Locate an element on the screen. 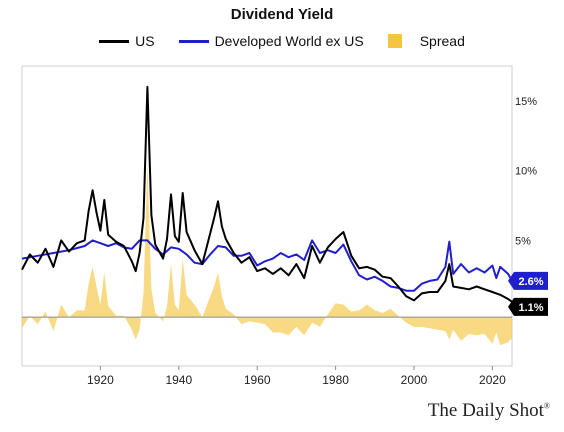 The image size is (564, 432). end-label-developed: 2.6% is located at coordinates (530, 282).